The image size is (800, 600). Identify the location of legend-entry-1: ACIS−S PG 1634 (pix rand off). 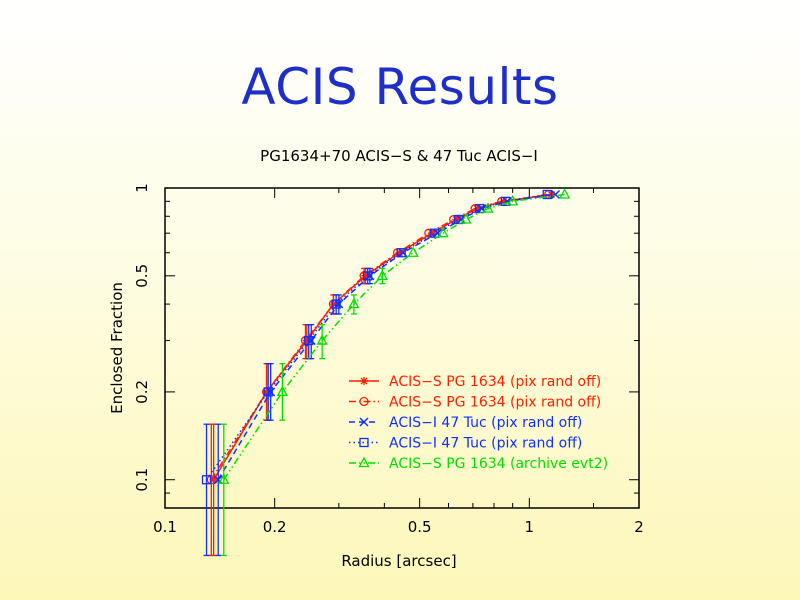
(475, 382).